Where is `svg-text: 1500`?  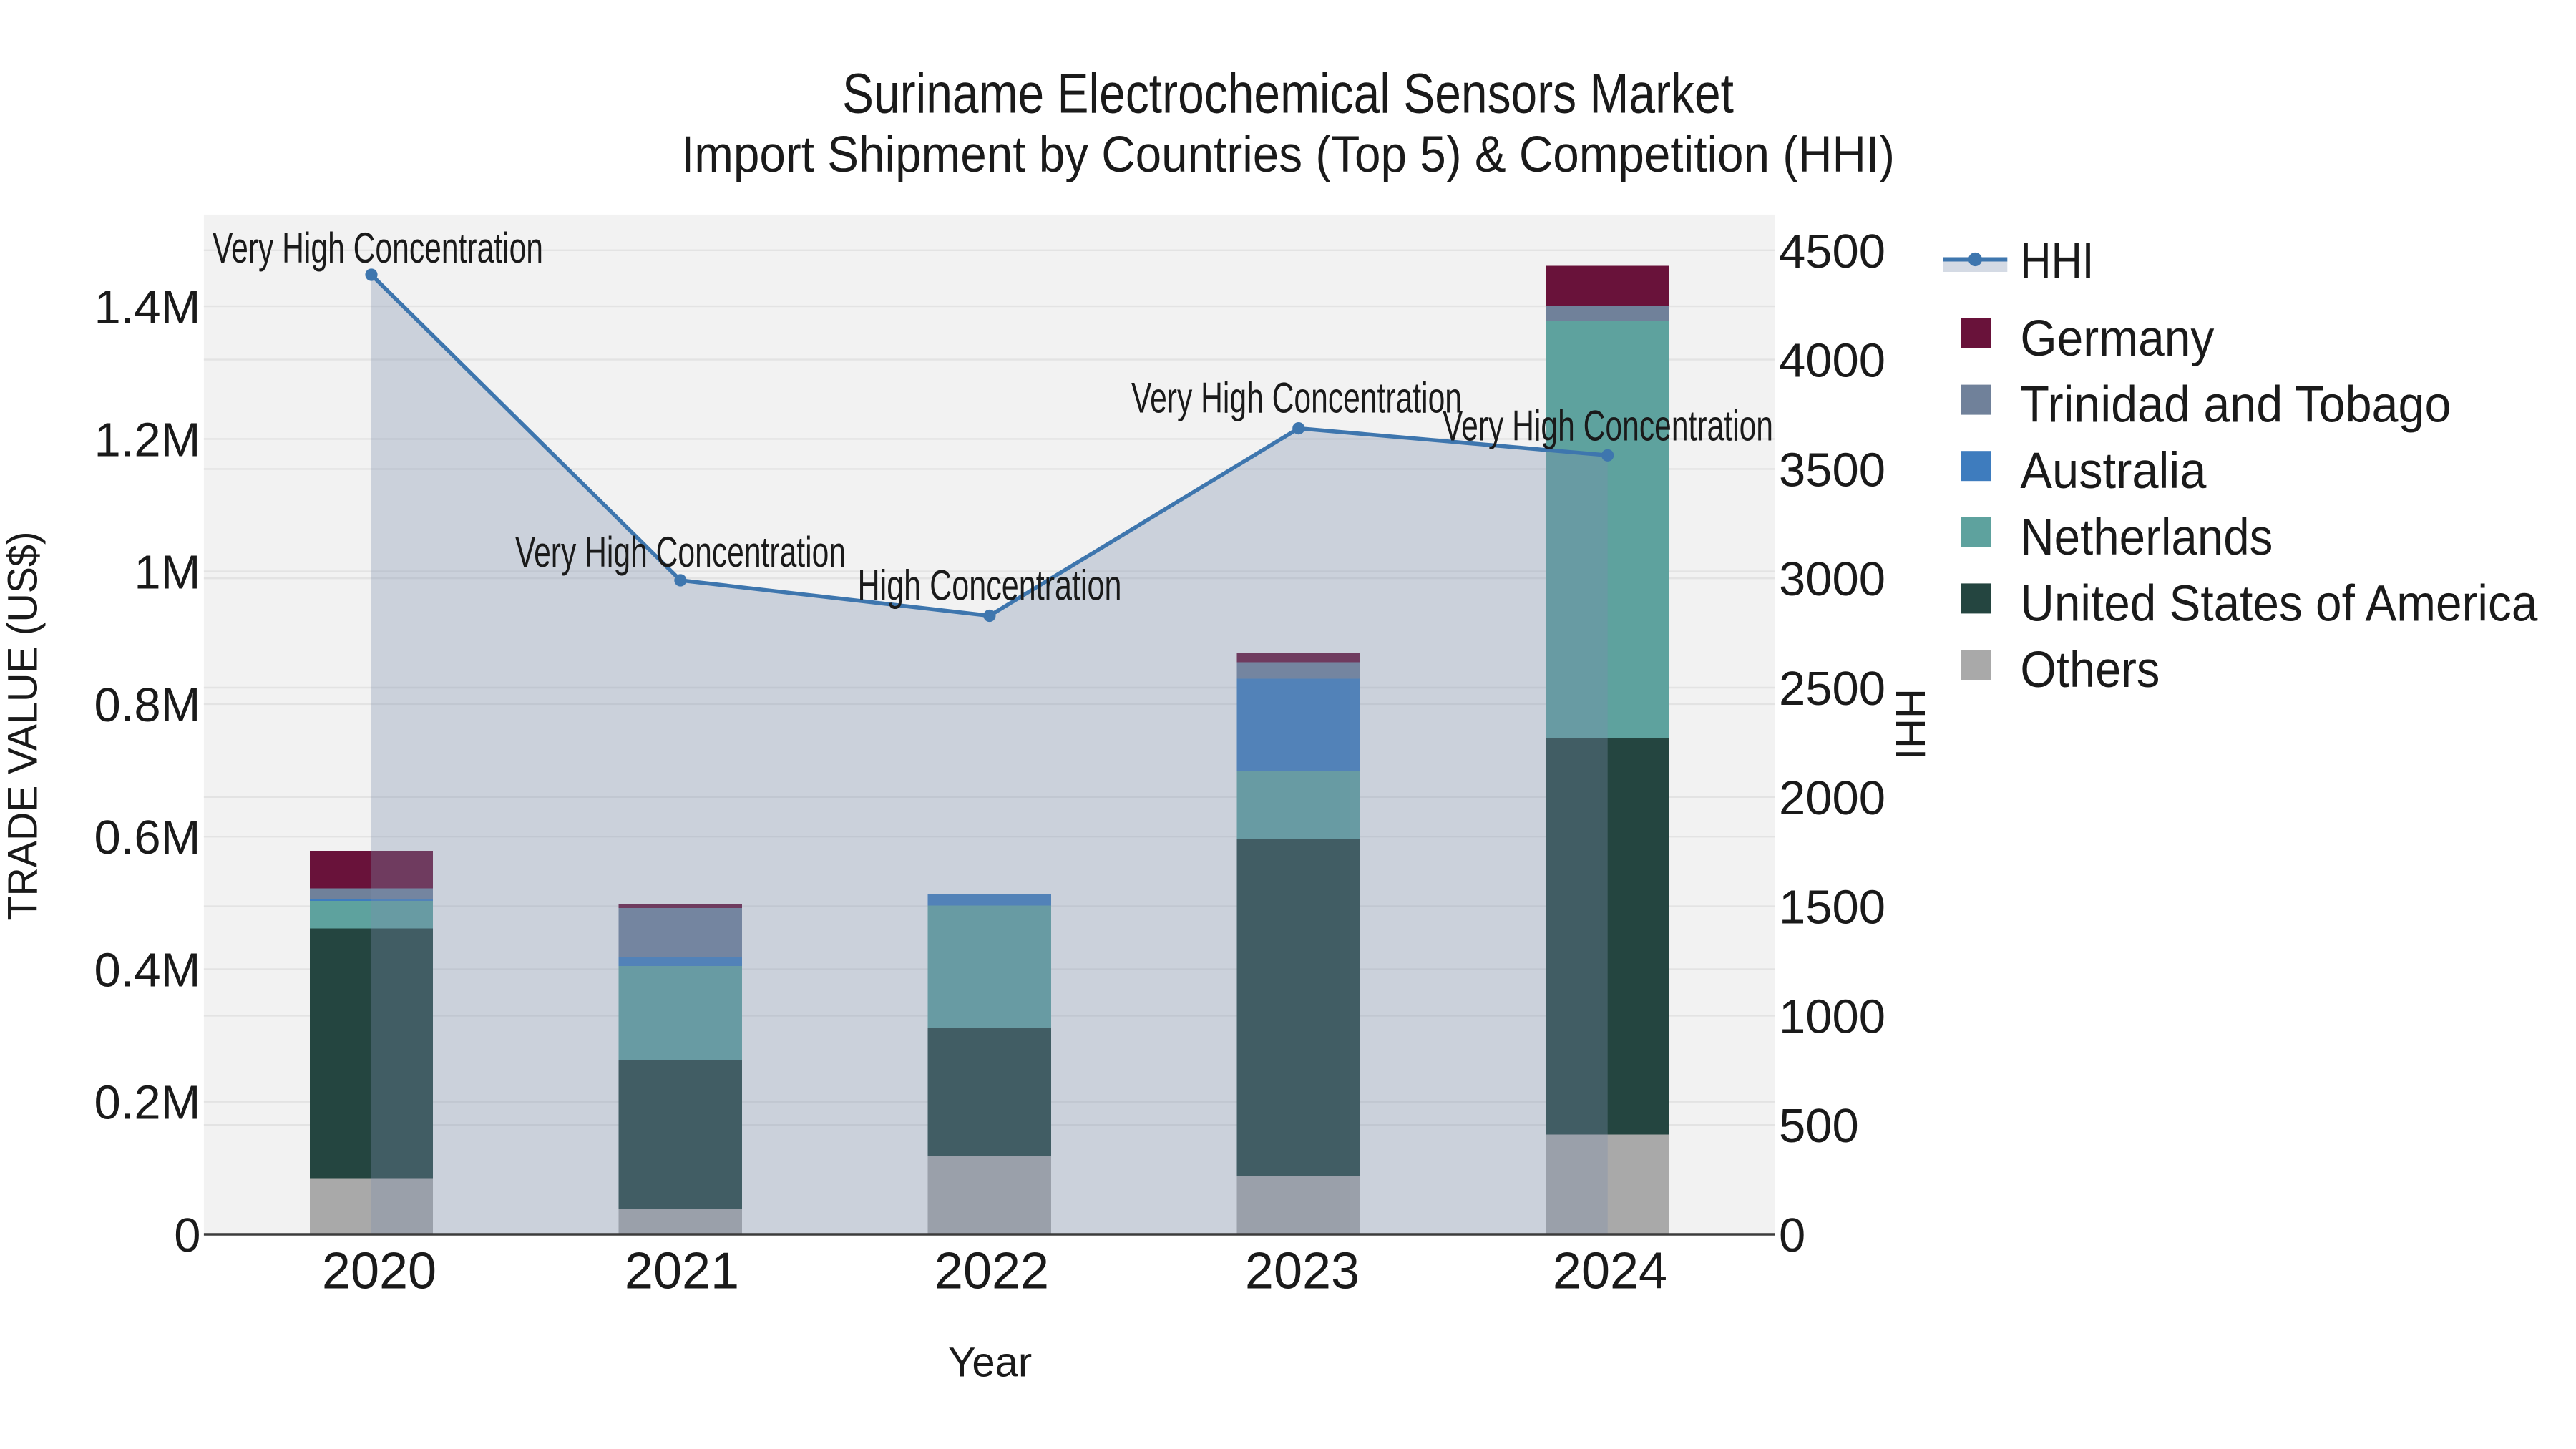
svg-text: 1500 is located at coordinates (1832, 908).